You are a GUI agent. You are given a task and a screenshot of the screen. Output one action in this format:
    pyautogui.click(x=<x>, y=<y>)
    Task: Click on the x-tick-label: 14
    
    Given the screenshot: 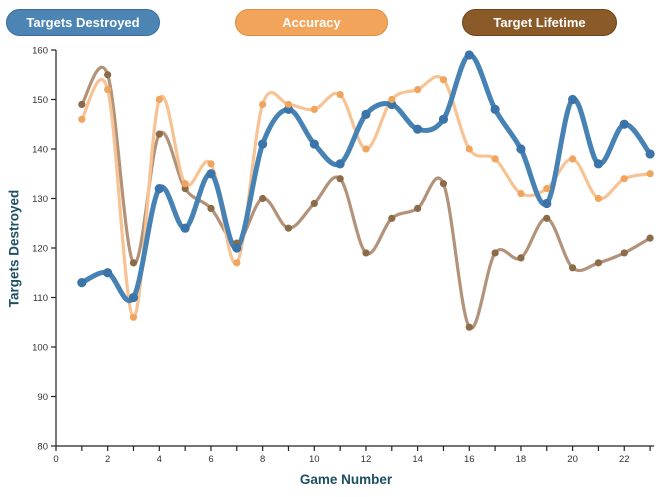 What is the action you would take?
    pyautogui.click(x=417, y=459)
    